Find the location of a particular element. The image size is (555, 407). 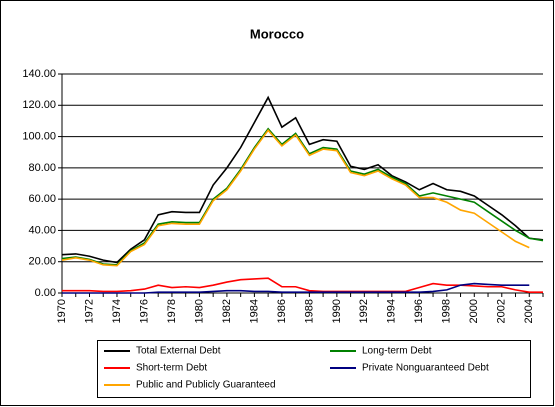

x-tick-label: 1980 is located at coordinates (199, 311).